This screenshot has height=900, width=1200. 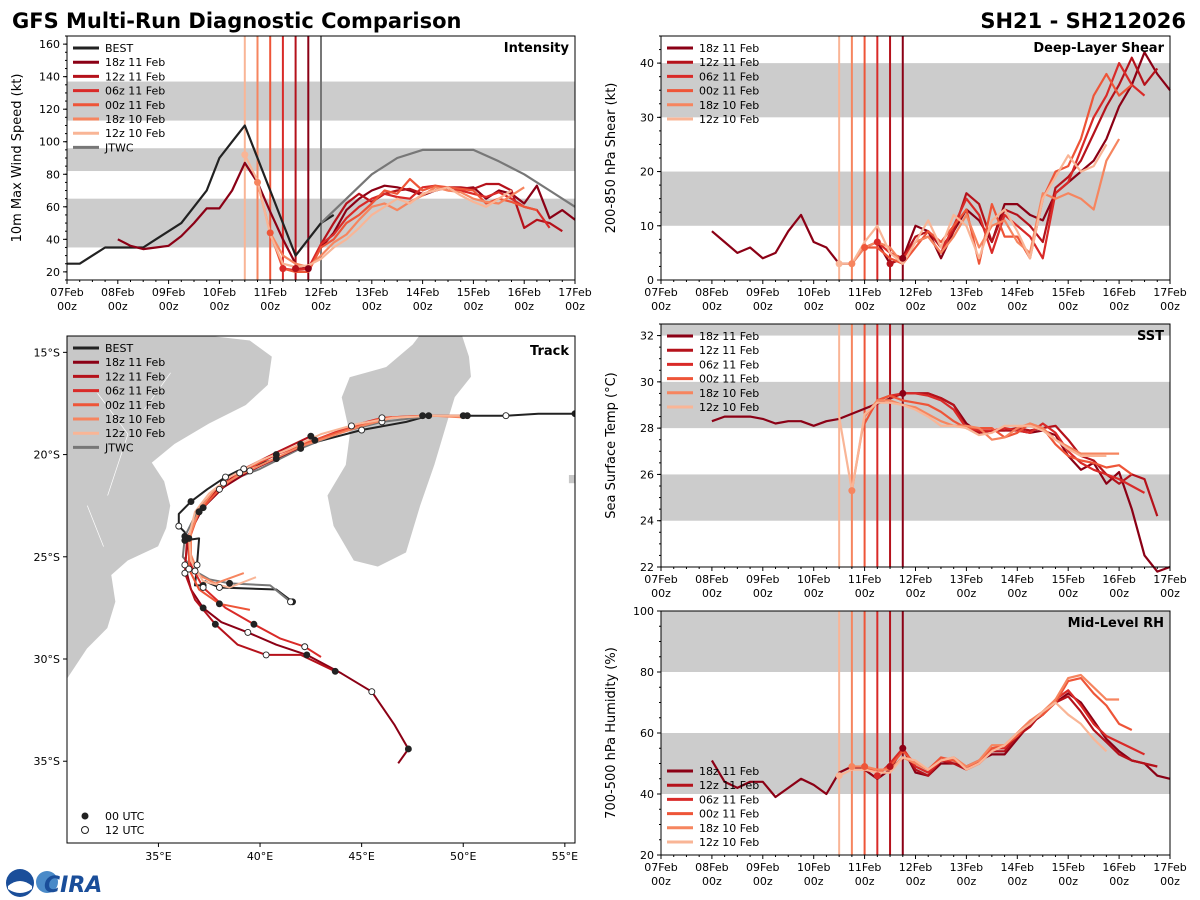 I want to click on shear-xtick-date: 13Feb, so click(x=966, y=292).